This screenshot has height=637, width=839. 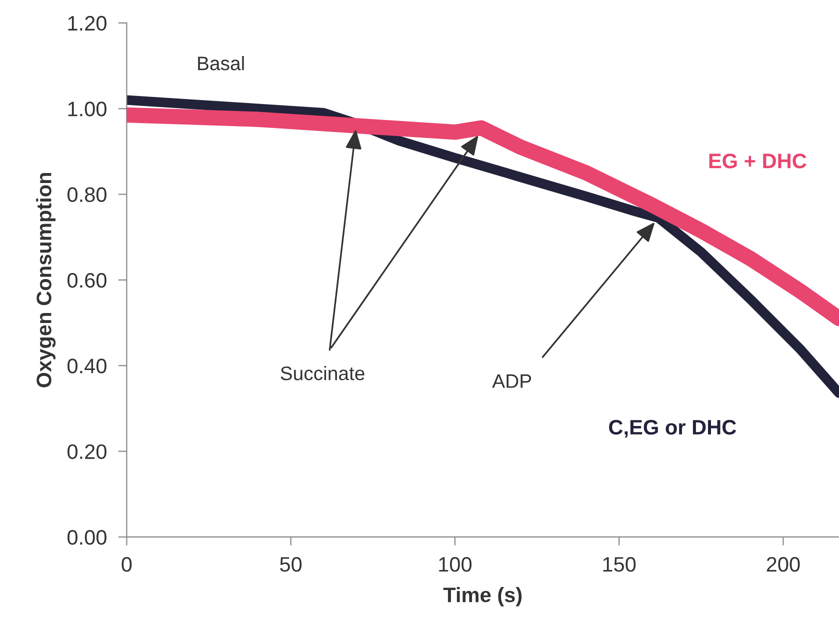 I want to click on y-tick-label: 0.00, so click(x=87, y=537).